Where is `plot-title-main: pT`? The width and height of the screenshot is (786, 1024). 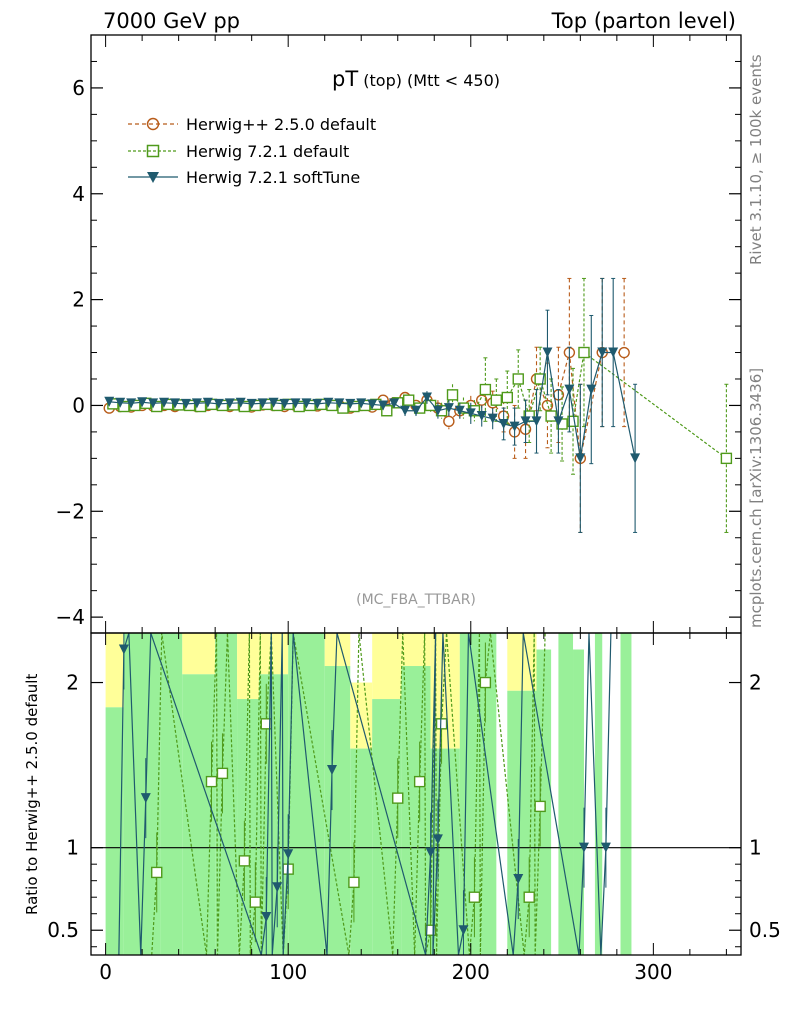 plot-title-main: pT is located at coordinates (345, 79).